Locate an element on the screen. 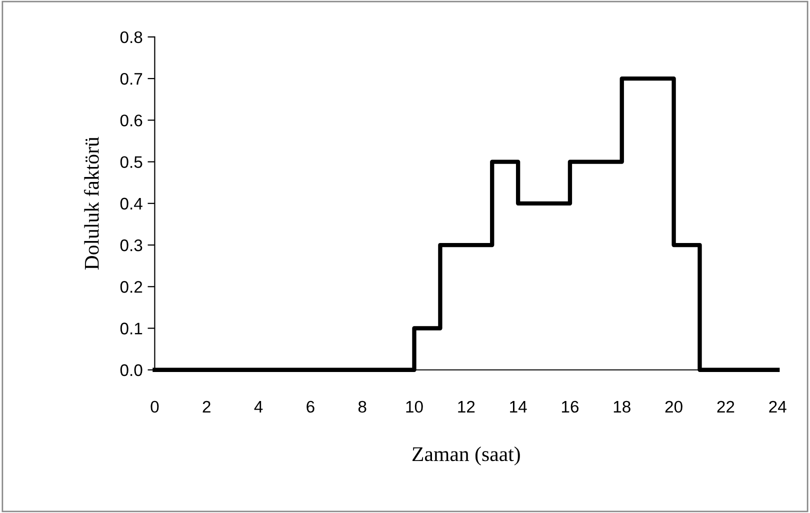 This screenshot has width=810, height=513. y-tick-label: 0.0 is located at coordinates (131, 370).